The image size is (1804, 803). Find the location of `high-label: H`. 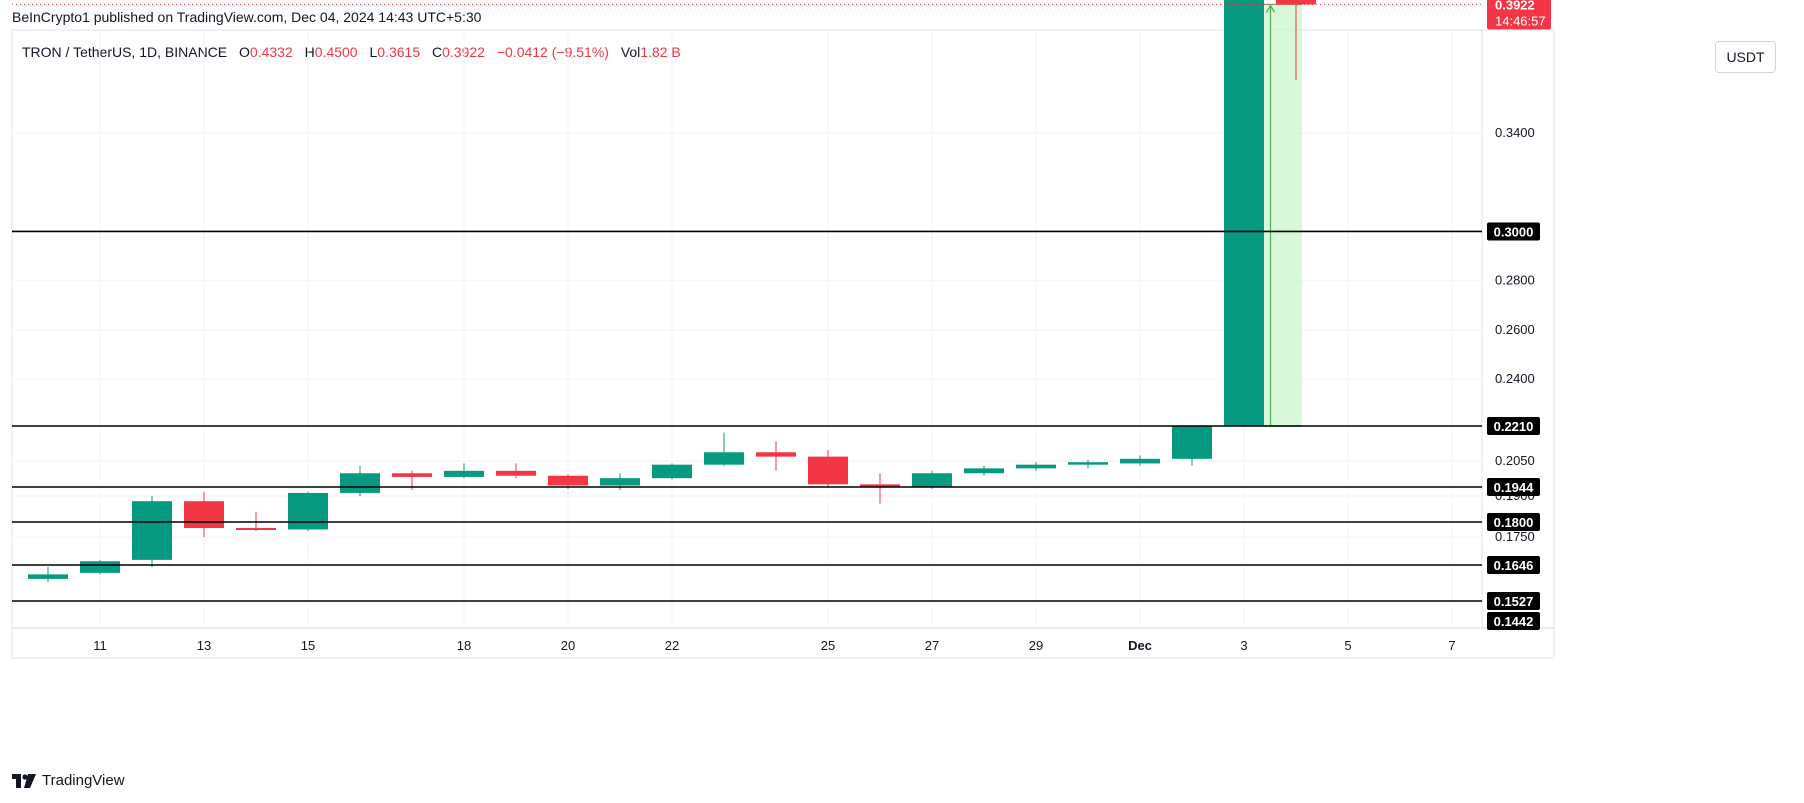

high-label: H is located at coordinates (309, 52).